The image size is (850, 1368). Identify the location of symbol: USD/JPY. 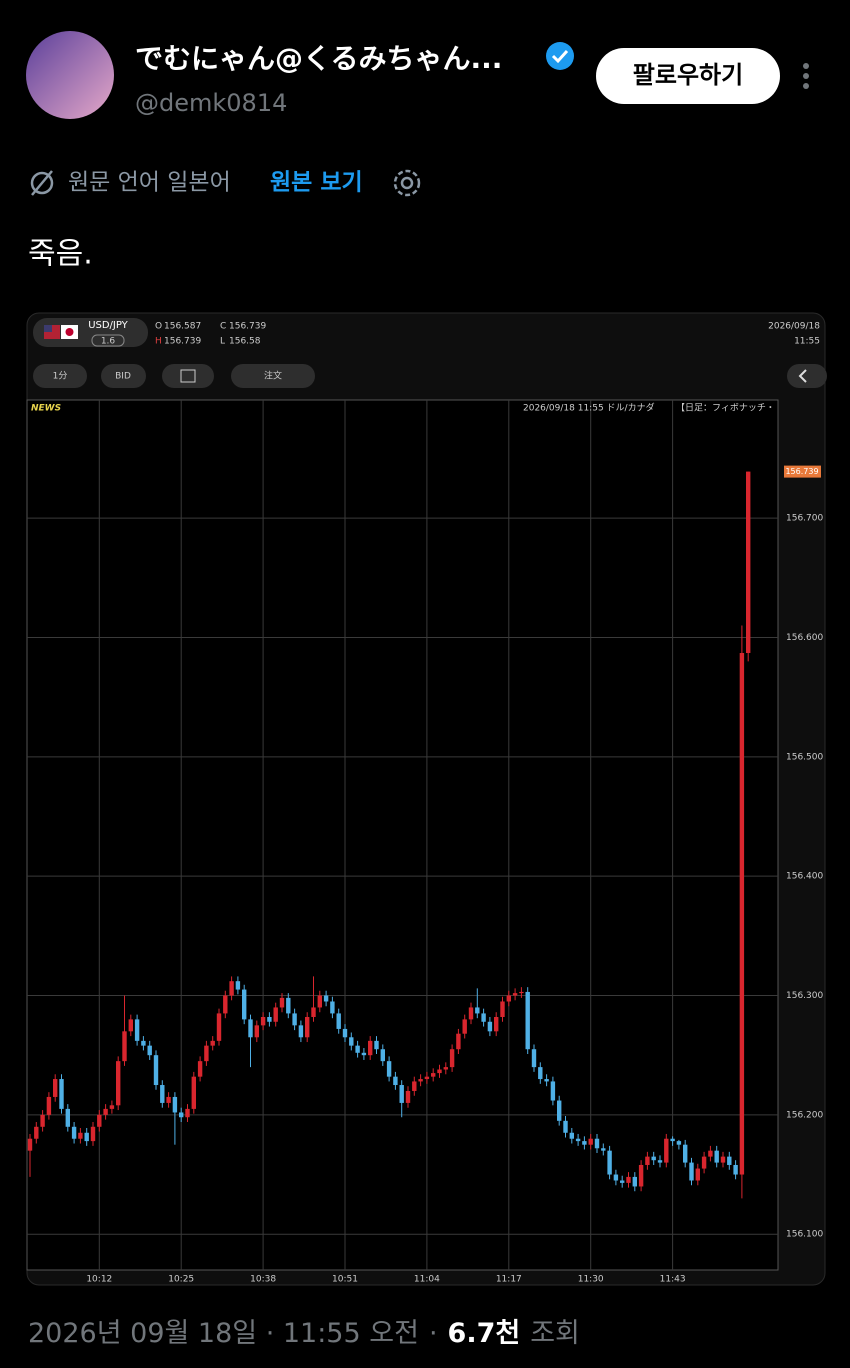
(108, 325).